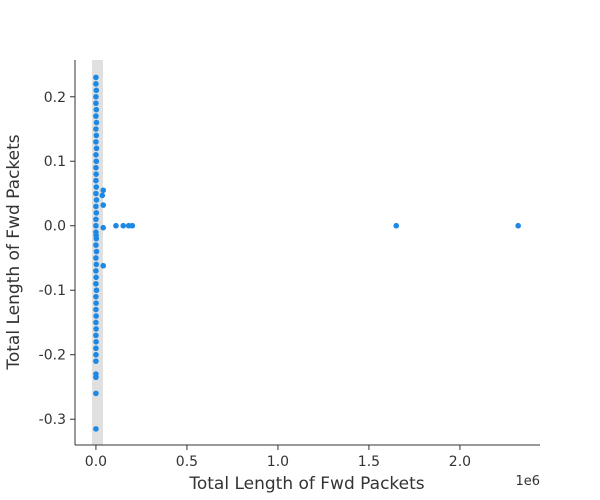 The width and height of the screenshot is (600, 500). Describe the element at coordinates (55, 162) in the screenshot. I see `y-tick-label: 0.1` at that location.